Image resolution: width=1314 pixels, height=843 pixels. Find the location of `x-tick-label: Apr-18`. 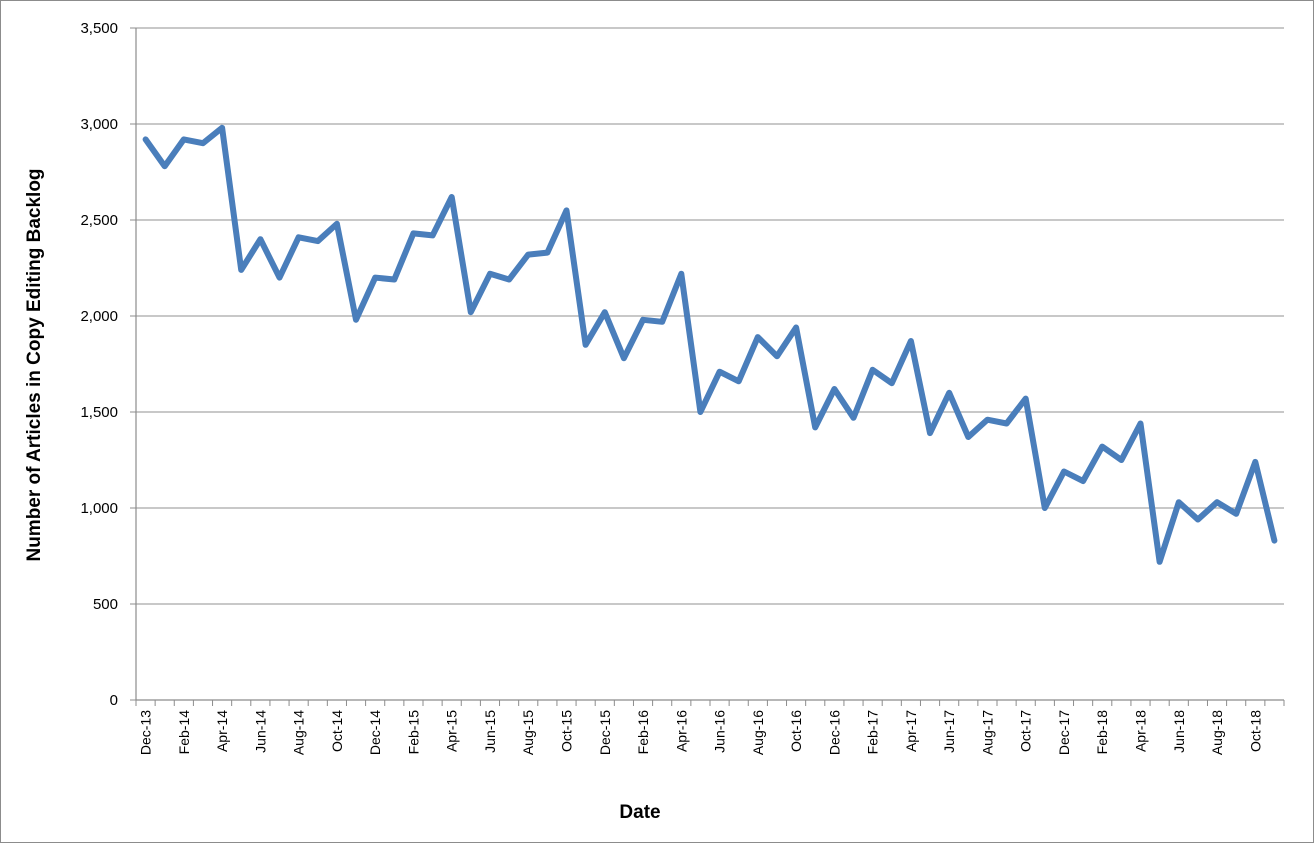

x-tick-label: Apr-18 is located at coordinates (1141, 731).